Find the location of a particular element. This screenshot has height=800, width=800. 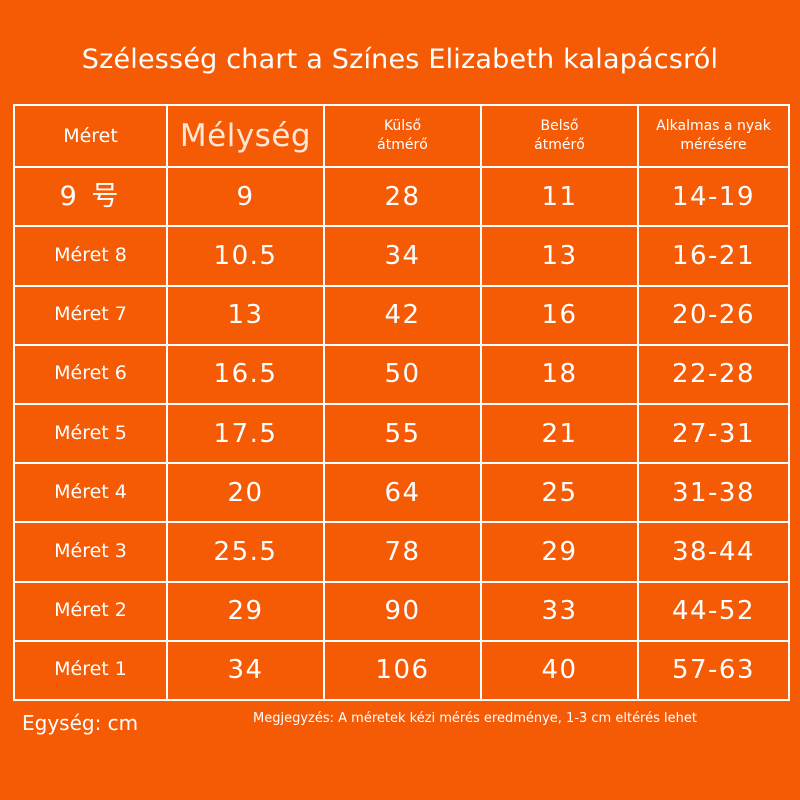

size-cell: Méret 4 is located at coordinates (90, 493).